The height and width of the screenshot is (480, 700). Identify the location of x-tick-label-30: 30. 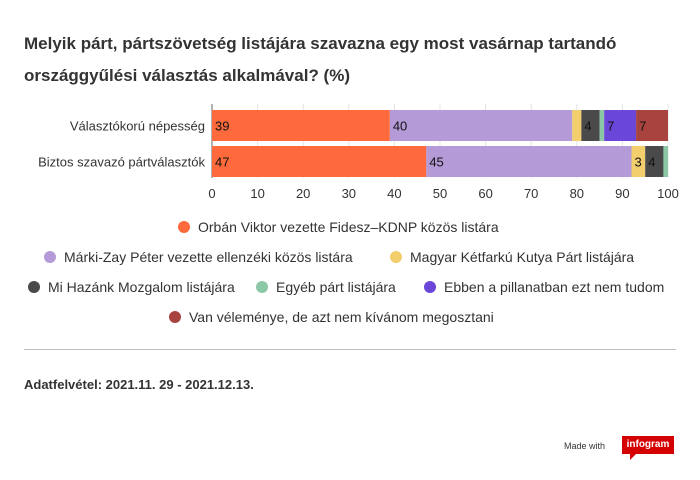
(349, 193).